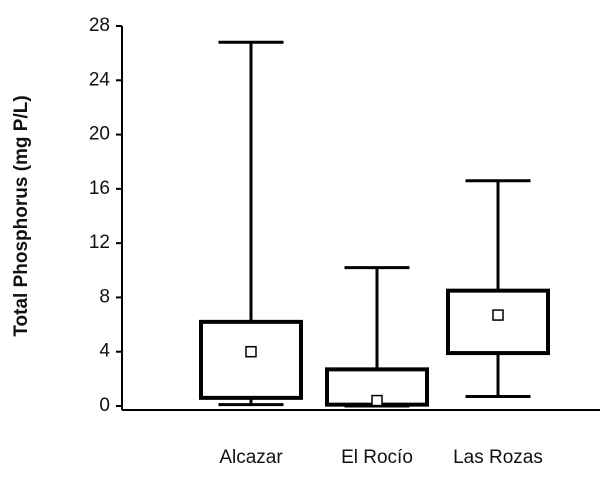 The image size is (614, 478). I want to click on y-tick-label: 28, so click(99, 25).